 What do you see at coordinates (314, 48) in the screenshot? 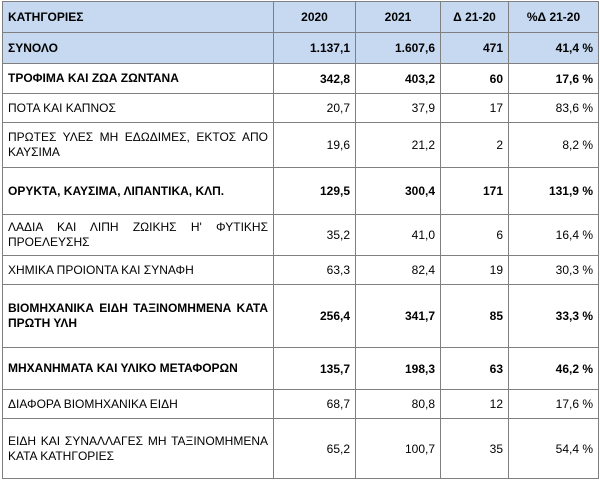
I see `row-2020: 1.137,1` at bounding box center [314, 48].